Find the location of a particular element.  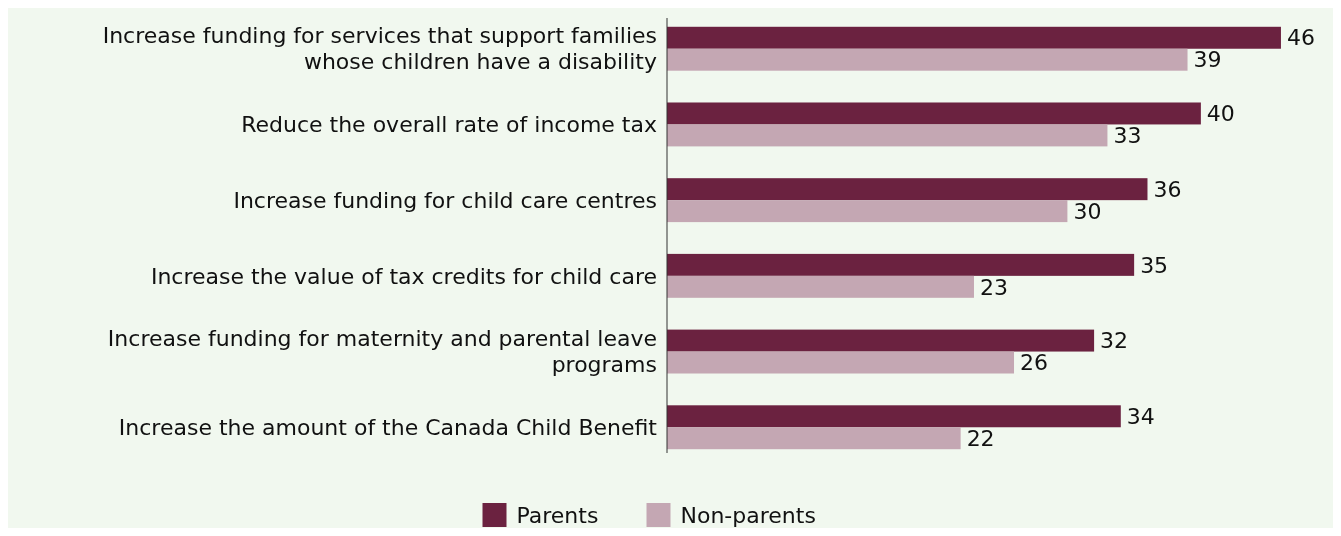

data-label: 26 is located at coordinates (1034, 363).